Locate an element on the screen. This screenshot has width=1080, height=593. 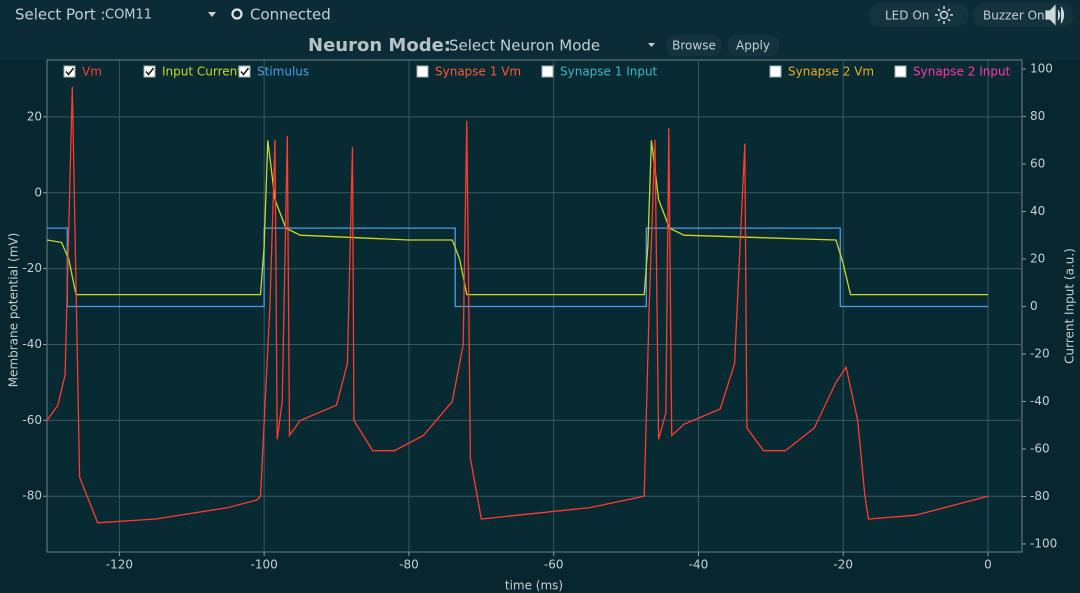
port-label: Select Port : is located at coordinates (60, 15).